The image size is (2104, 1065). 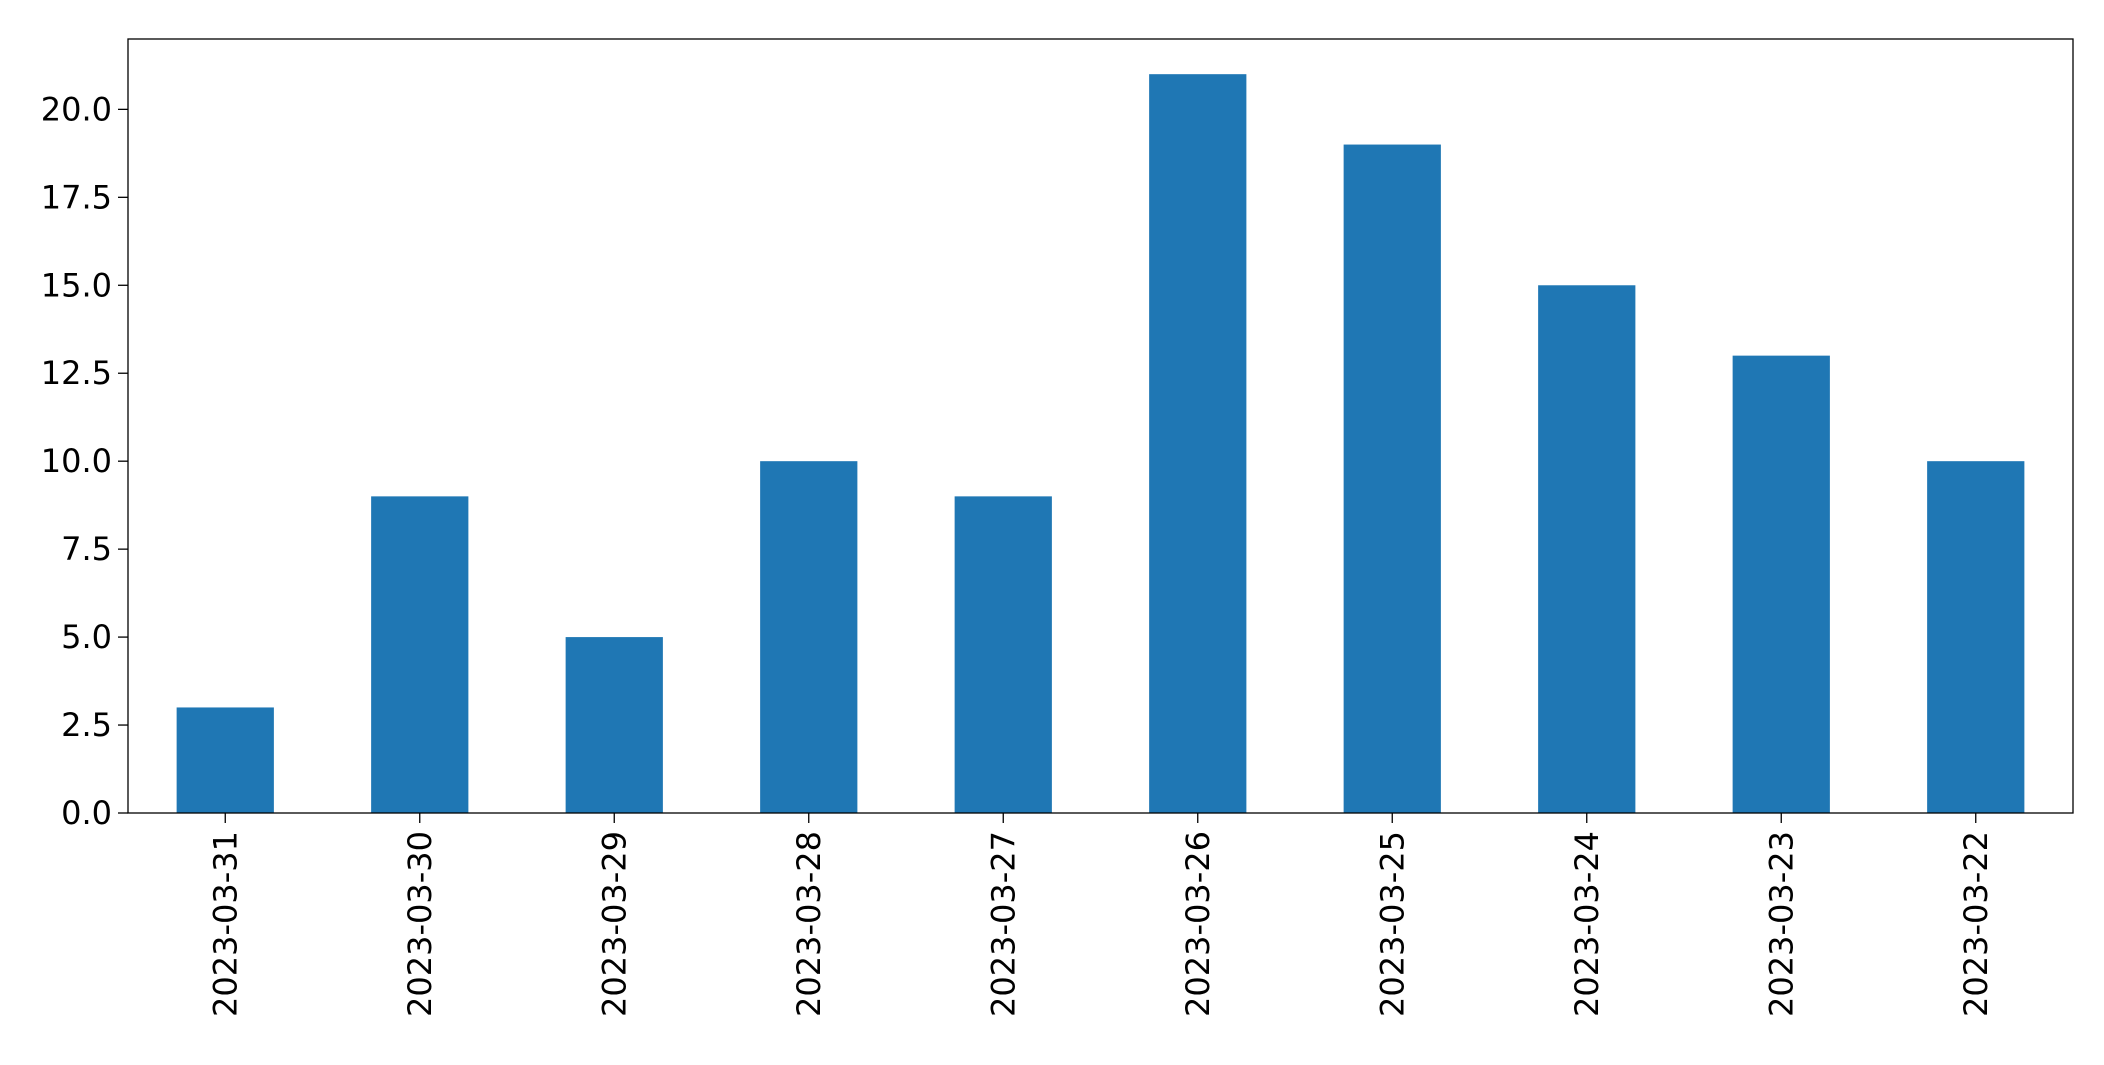 I want to click on x-tick-label: 2023-03-30, so click(x=420, y=924).